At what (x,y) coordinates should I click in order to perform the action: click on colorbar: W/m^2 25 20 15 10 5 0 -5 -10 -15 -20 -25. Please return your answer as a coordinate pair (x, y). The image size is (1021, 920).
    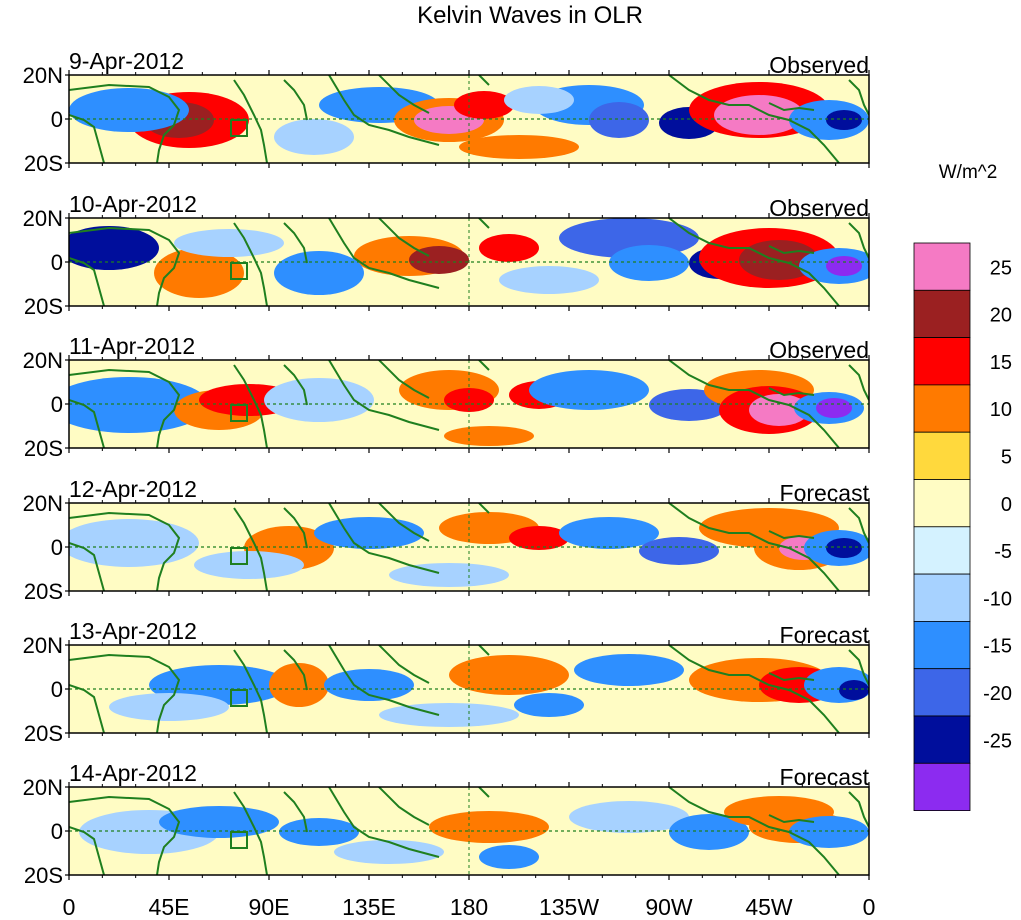
    Looking at the image, I should click on (962, 486).